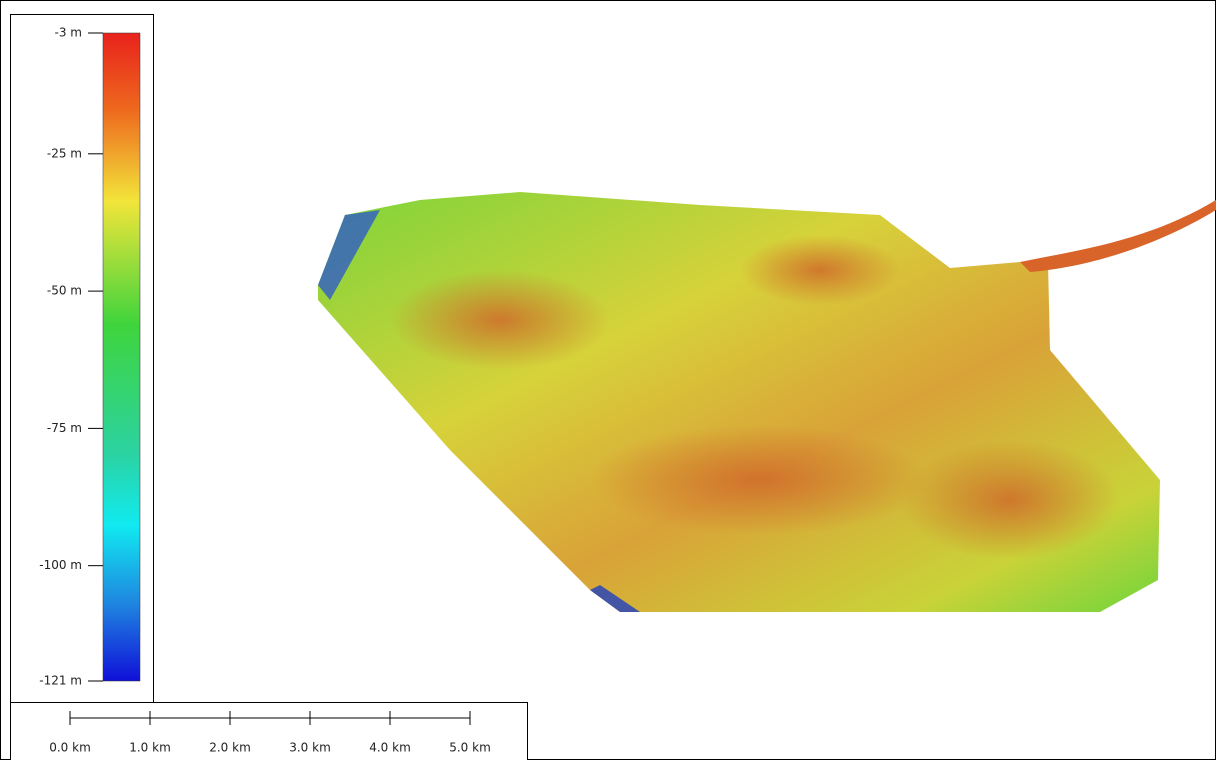  I want to click on scale-label: 2.0 km, so click(230, 748).